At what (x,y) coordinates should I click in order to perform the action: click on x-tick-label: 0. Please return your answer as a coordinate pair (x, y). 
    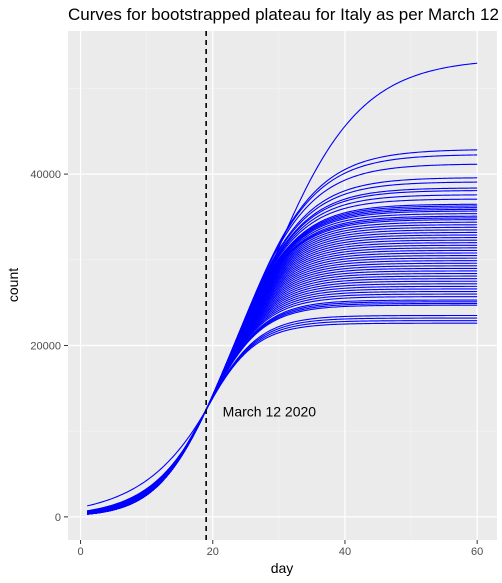
    Looking at the image, I should click on (80, 552).